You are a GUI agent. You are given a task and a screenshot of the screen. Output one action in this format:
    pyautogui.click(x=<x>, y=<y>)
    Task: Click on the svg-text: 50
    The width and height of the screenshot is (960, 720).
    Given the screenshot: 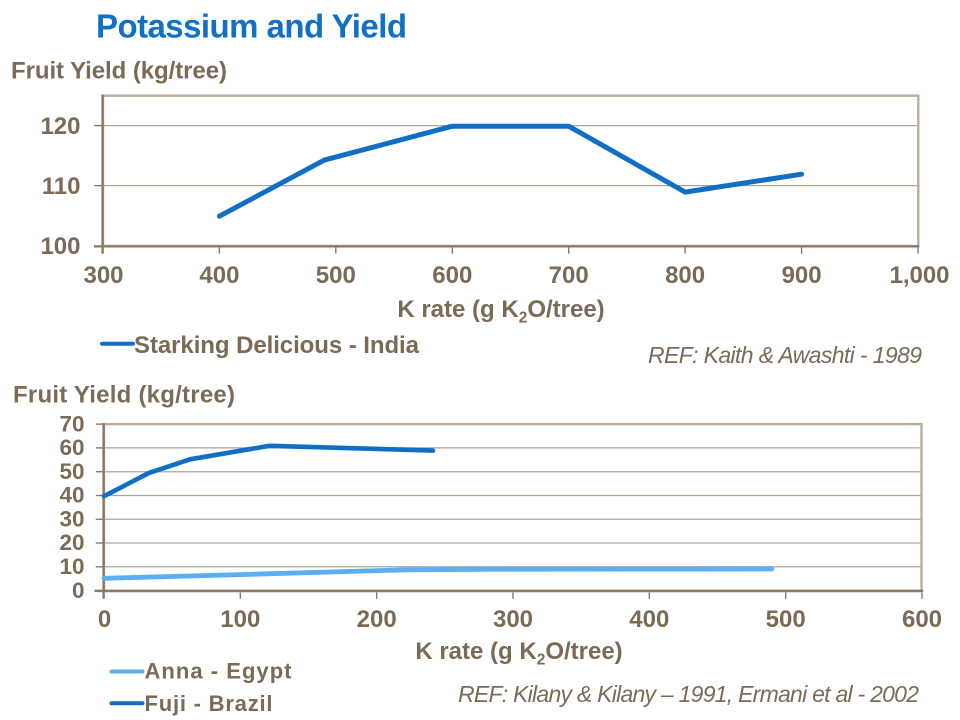 What is the action you would take?
    pyautogui.click(x=71, y=471)
    